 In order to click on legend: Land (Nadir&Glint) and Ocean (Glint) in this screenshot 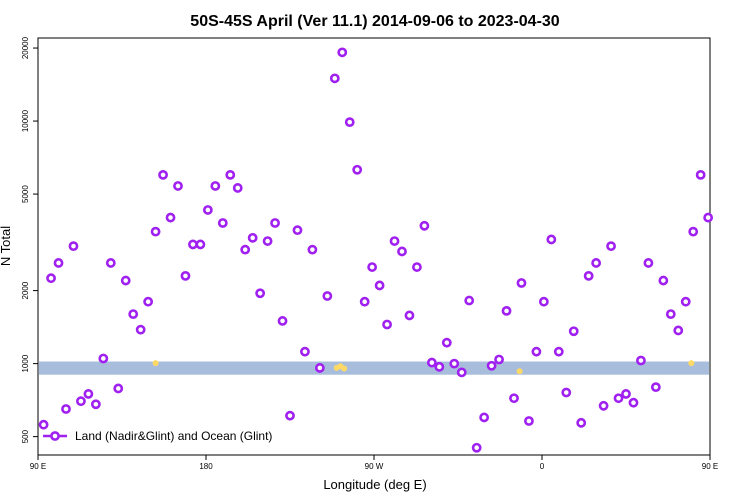, I will do `click(157, 436)`.